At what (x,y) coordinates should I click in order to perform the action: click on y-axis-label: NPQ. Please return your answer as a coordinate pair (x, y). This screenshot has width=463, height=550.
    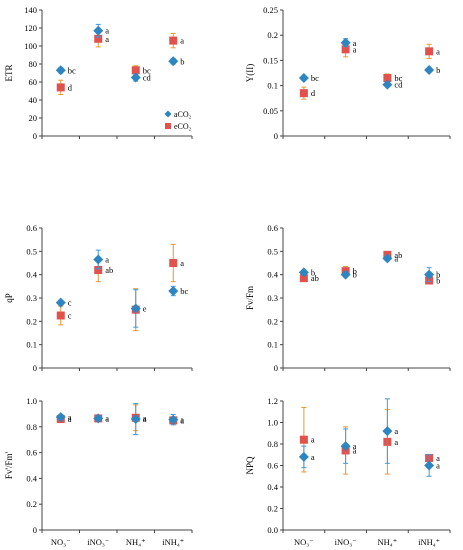
    Looking at the image, I should click on (250, 465).